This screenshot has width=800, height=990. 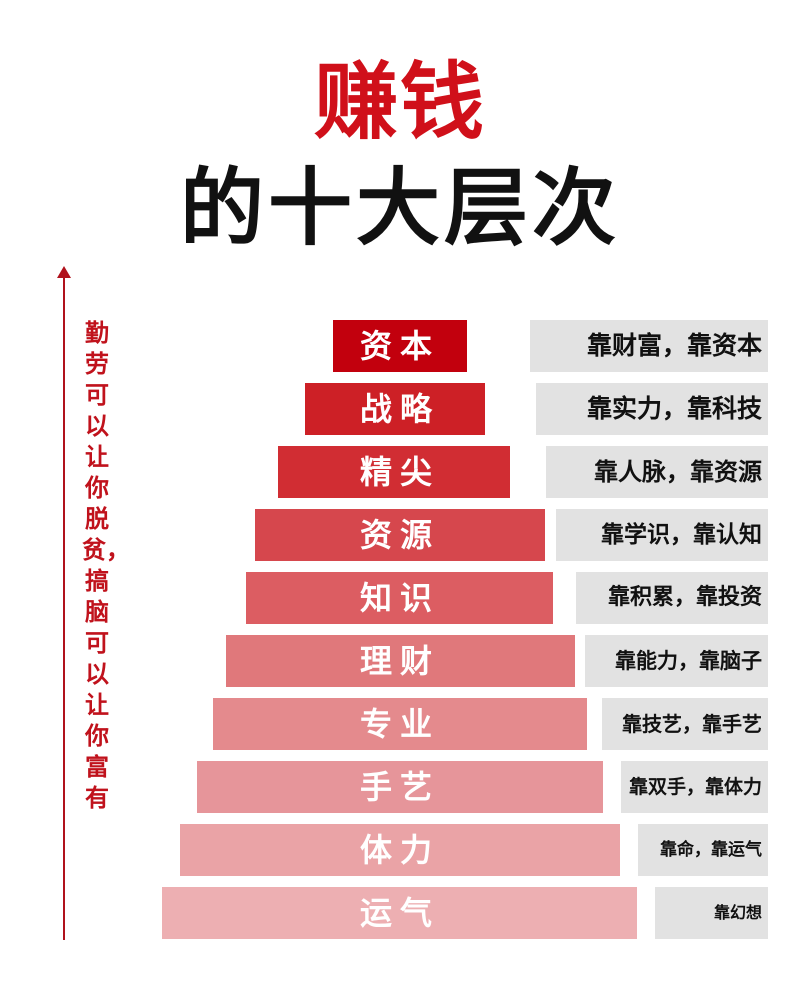 What do you see at coordinates (106, 565) in the screenshot?
I see `side-caption: 勤劳可以让你脱贫，搞脑可以让你富有` at bounding box center [106, 565].